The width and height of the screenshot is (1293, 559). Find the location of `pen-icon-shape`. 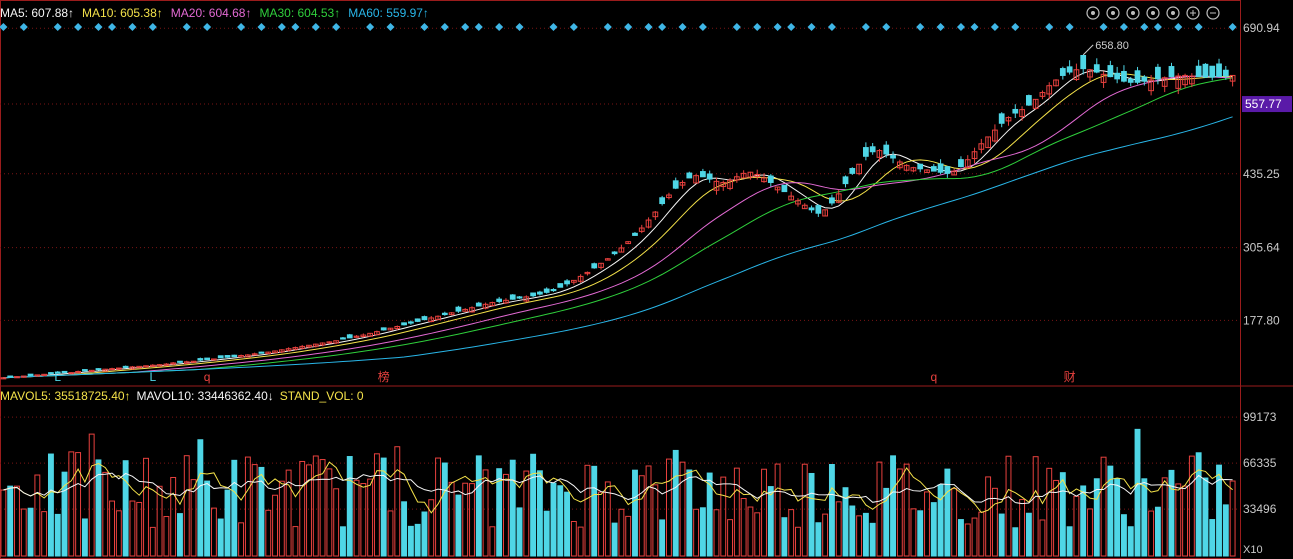

pen-icon-shape is located at coordinates (1113, 13).